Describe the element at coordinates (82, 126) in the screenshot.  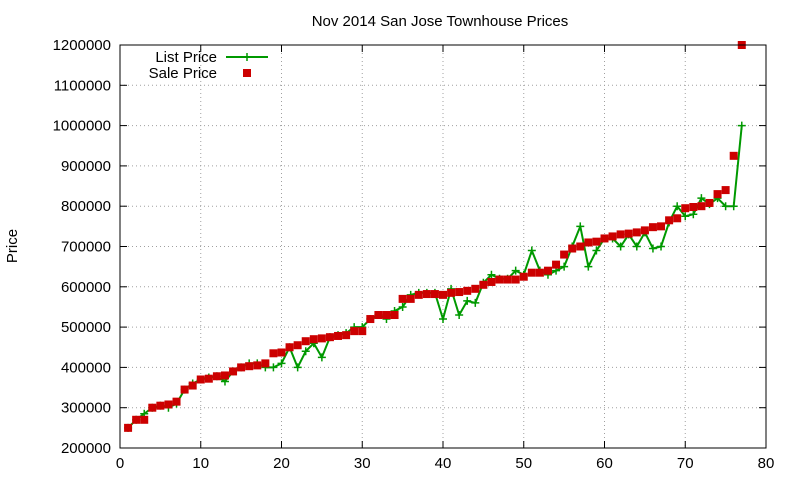
I see `y-tick-label: 1000000` at that location.